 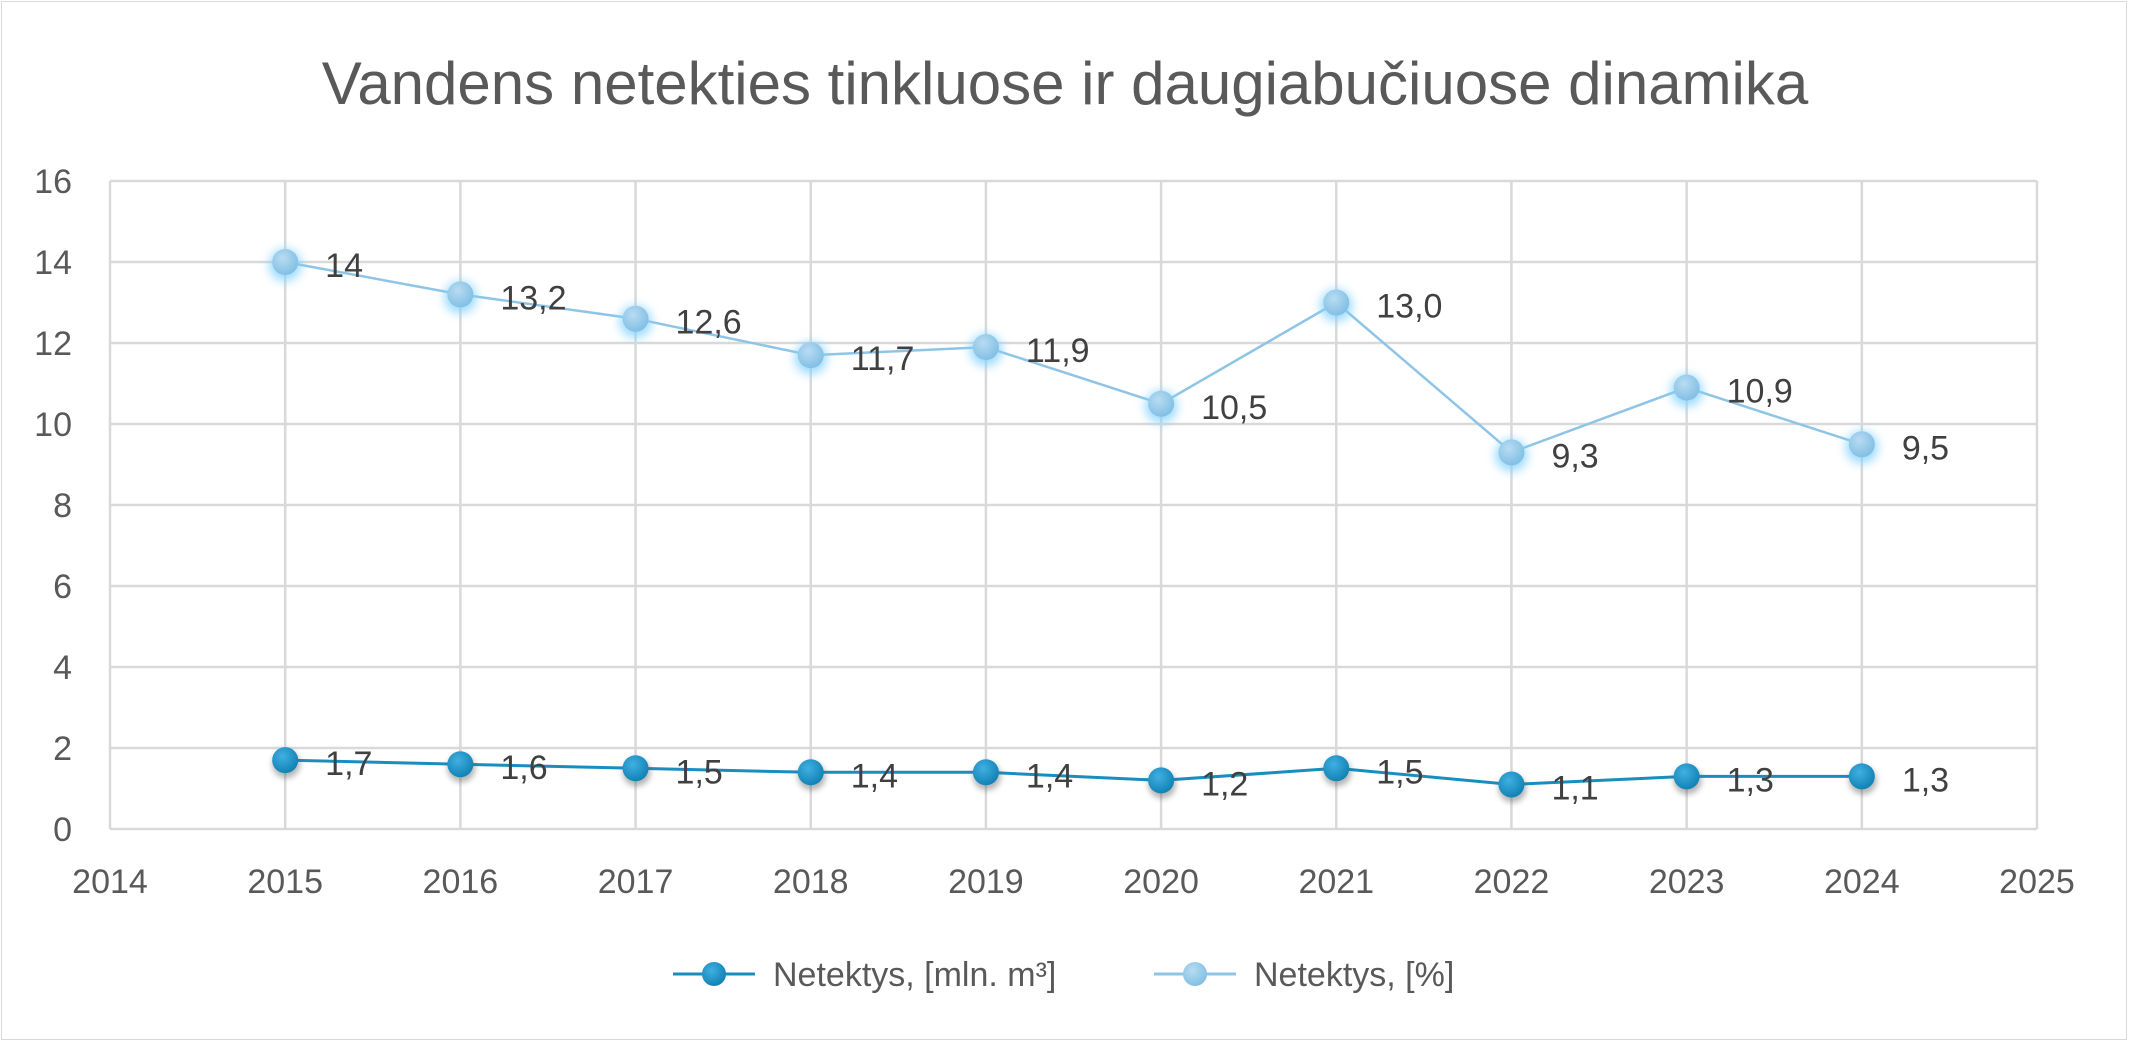 I want to click on x-tick-label-4: 2018, so click(x=811, y=882).